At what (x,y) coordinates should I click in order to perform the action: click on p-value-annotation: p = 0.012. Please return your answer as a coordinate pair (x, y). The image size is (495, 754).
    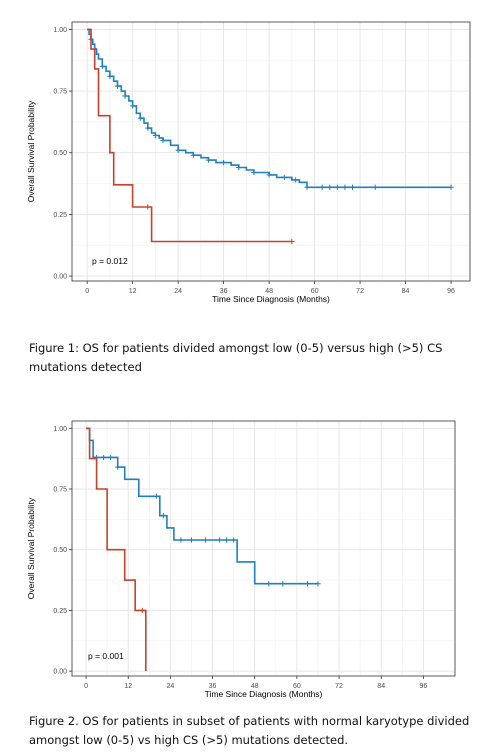
    Looking at the image, I should click on (110, 261).